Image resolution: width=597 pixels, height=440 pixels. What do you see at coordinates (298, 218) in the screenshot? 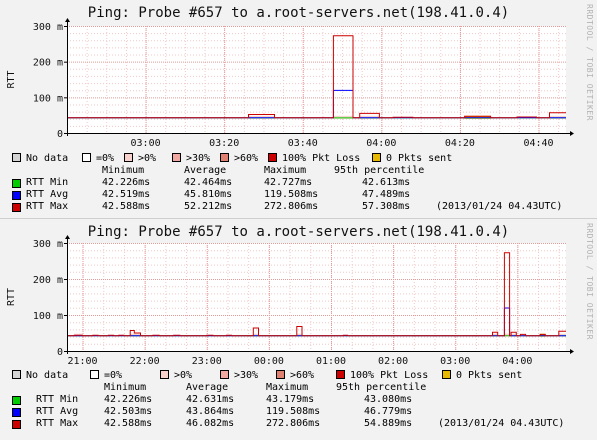
I see `panel-divider` at bounding box center [298, 218].